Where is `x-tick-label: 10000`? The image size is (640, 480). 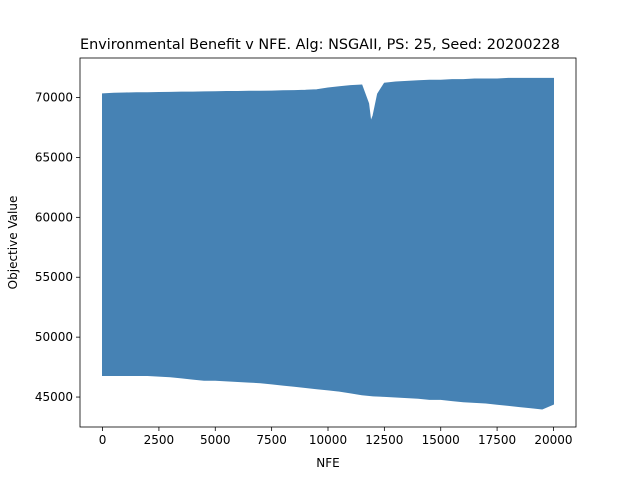 x-tick-label: 10000 is located at coordinates (328, 440).